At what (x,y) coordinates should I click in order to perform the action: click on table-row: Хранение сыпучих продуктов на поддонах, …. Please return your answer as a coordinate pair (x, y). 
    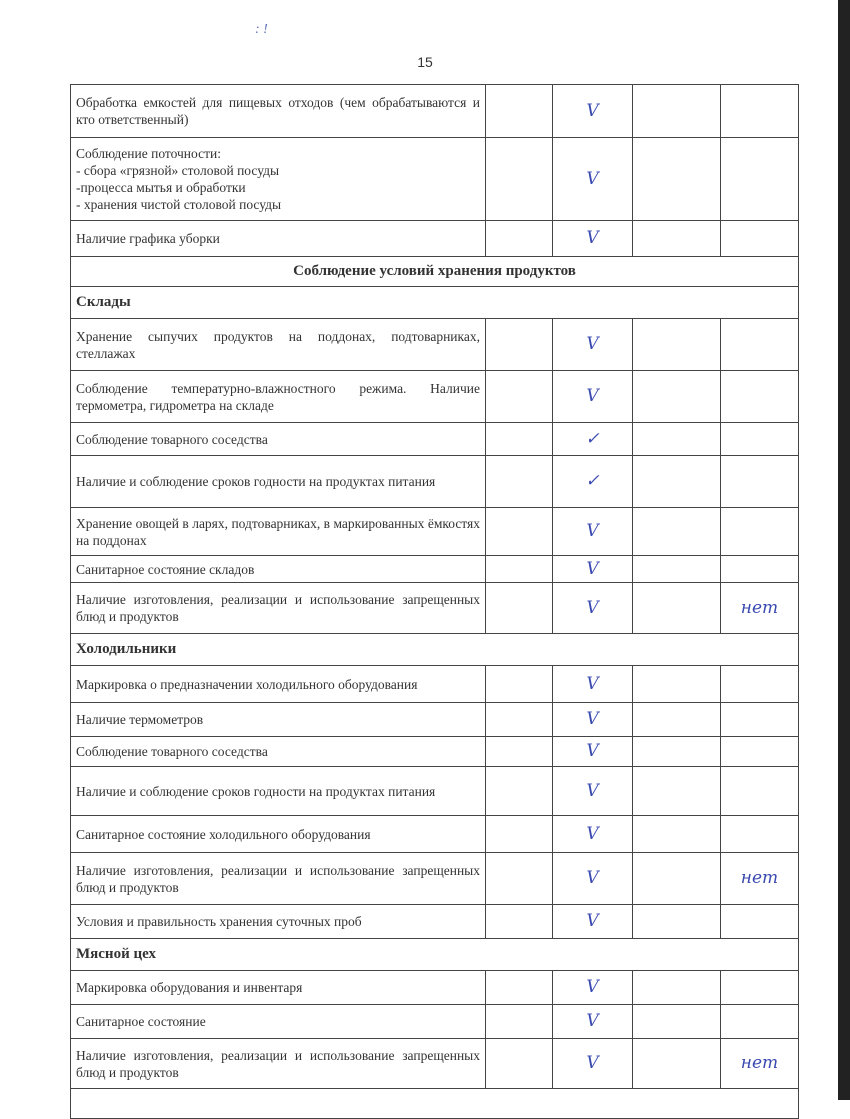
    Looking at the image, I should click on (434, 344).